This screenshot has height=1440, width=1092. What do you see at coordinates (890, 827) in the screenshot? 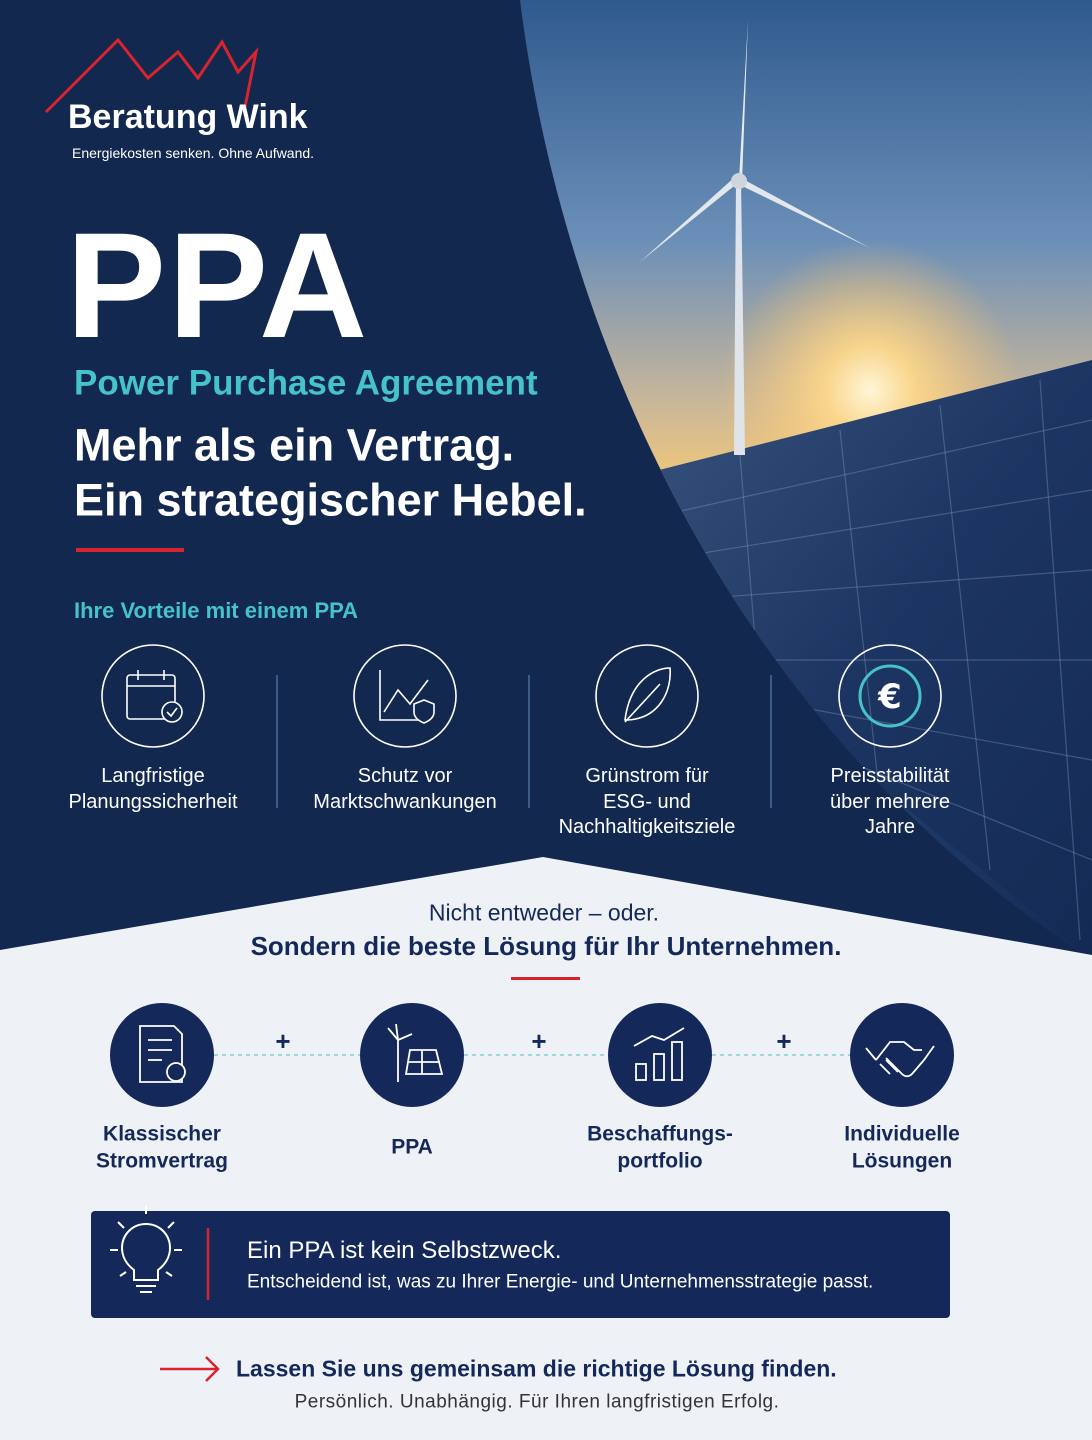
I see `benefit-label: Jahre` at bounding box center [890, 827].